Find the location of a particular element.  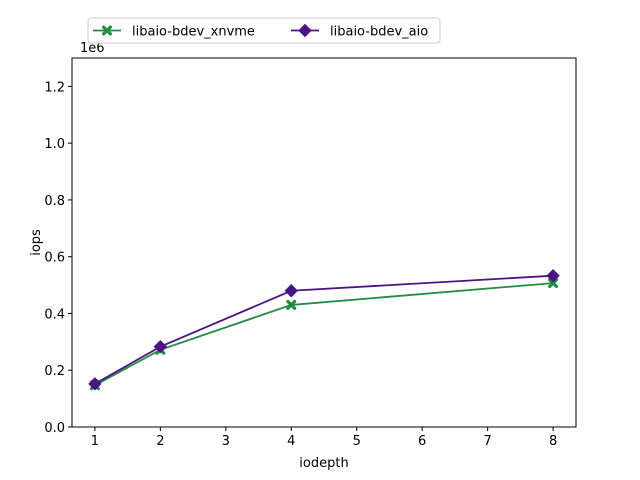

y-axis-label: iops is located at coordinates (36, 242).